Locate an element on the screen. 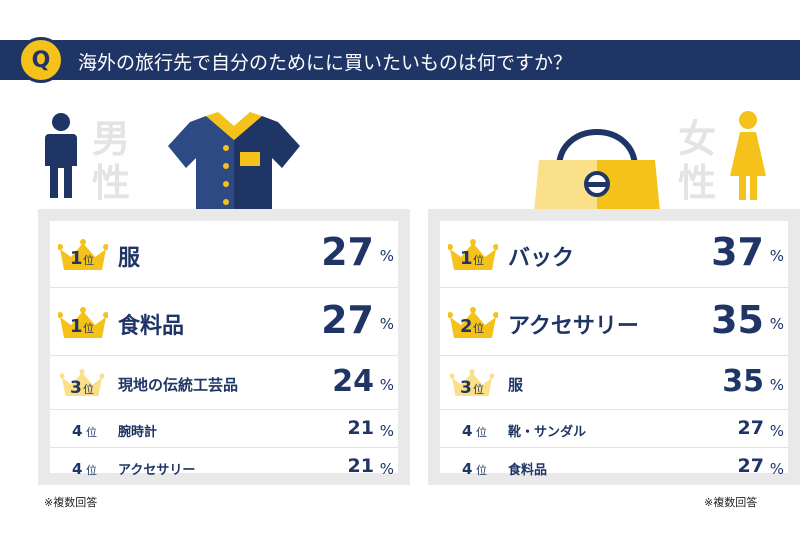 The image size is (800, 541). ranking-value: 37 is located at coordinates (737, 252).